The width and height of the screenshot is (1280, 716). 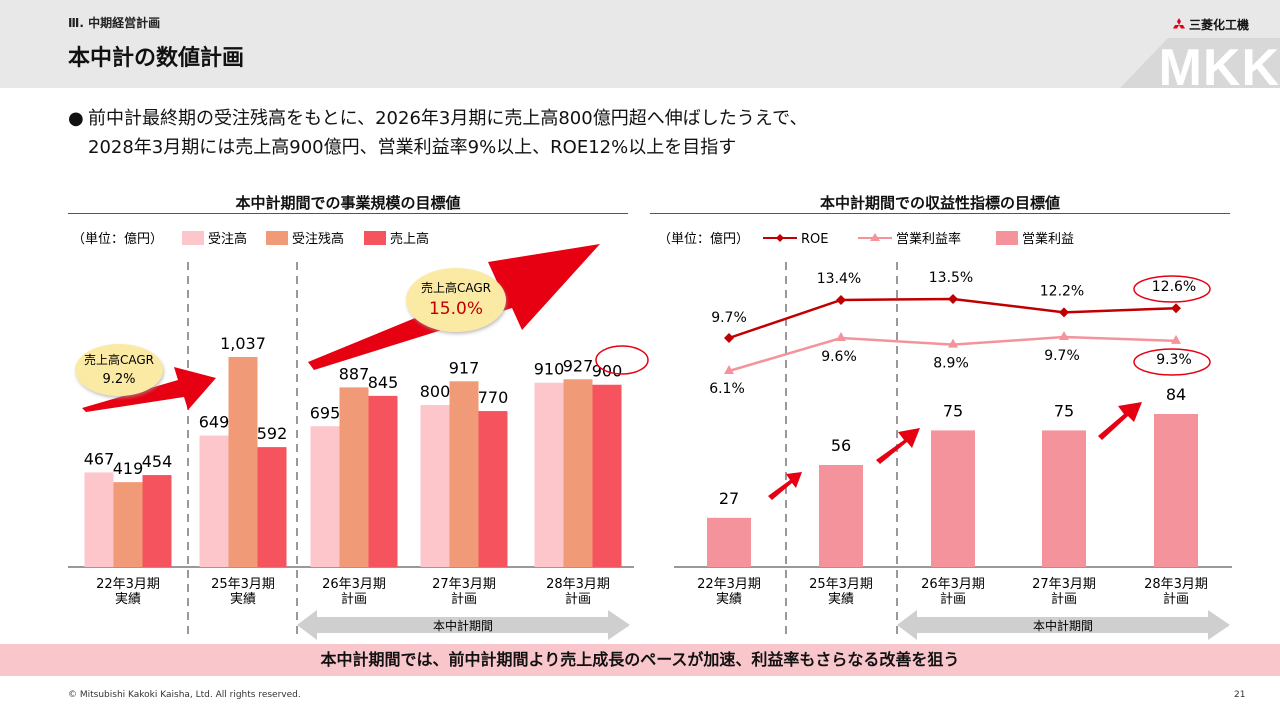 What do you see at coordinates (493, 397) in the screenshot?
I see `bar-sales-label-3: 770` at bounding box center [493, 397].